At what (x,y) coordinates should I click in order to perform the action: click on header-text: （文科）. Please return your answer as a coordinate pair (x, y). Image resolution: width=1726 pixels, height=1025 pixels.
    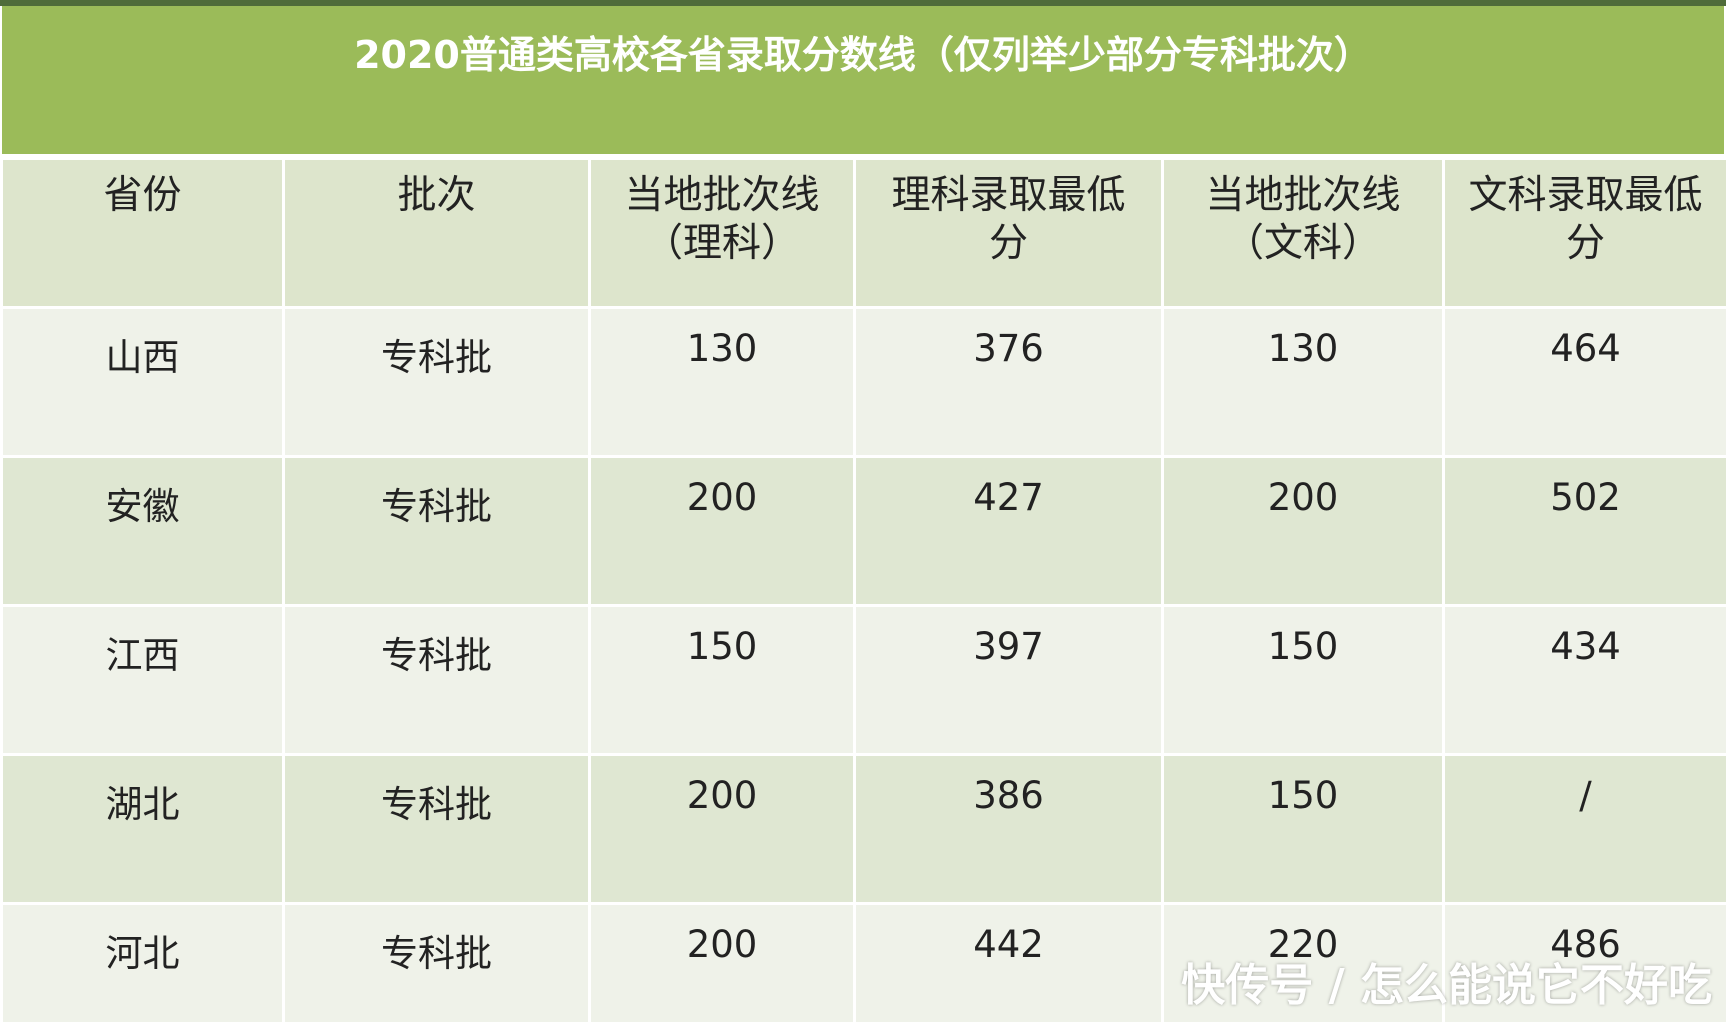
    Looking at the image, I should click on (1303, 244).